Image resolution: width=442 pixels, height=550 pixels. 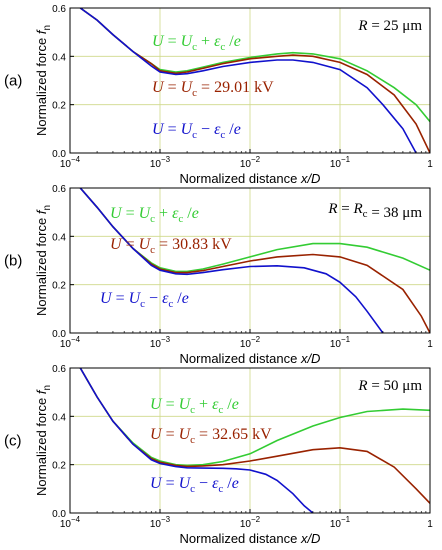 I want to click on series-line-minus, so click(x=196, y=440).